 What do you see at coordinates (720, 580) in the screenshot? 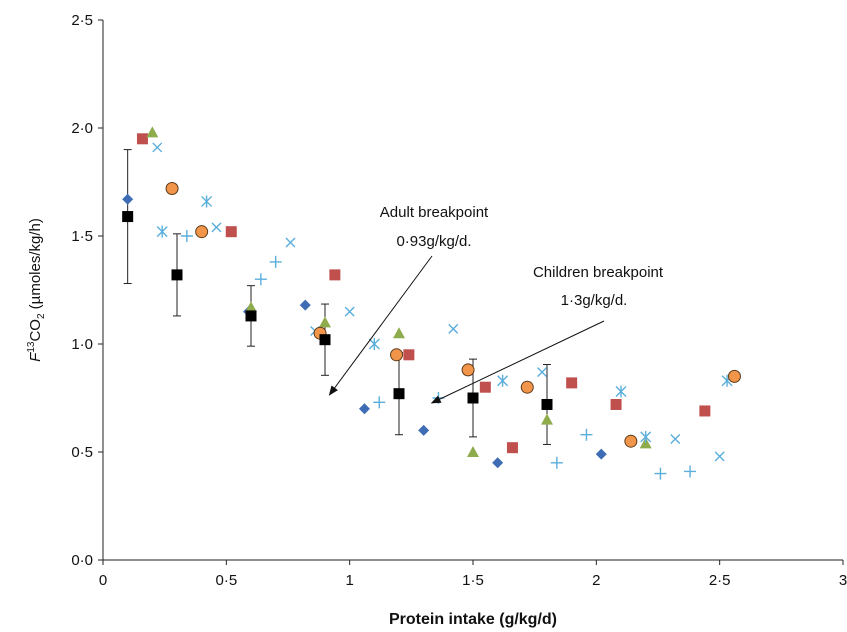
I see `x-tick-label: 2·5` at bounding box center [720, 580].